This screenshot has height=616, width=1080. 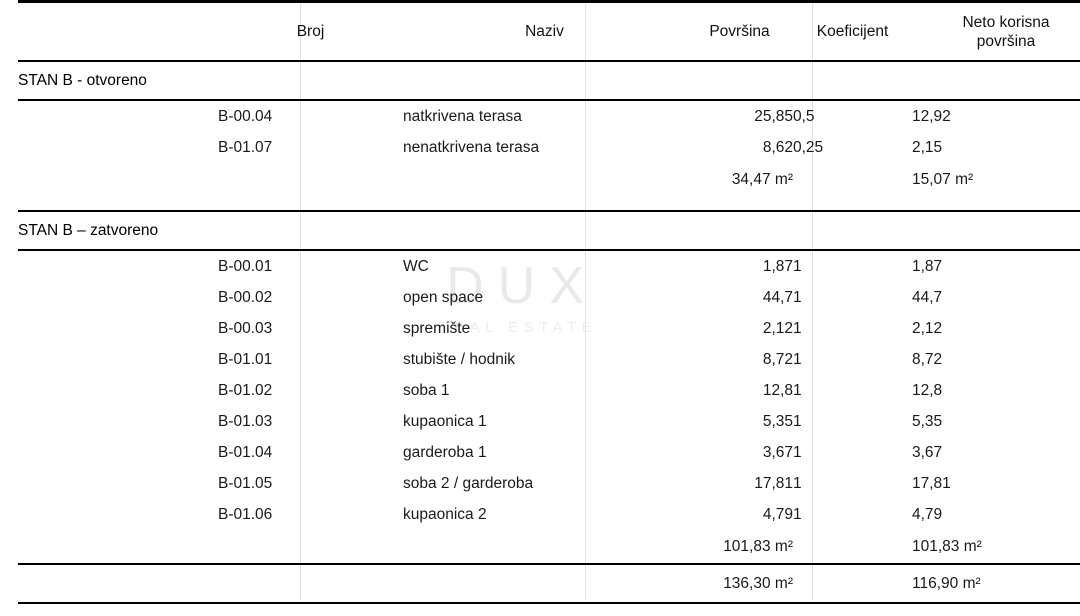 I want to click on subtotal-povrsina-value: 101,83, so click(x=747, y=546).